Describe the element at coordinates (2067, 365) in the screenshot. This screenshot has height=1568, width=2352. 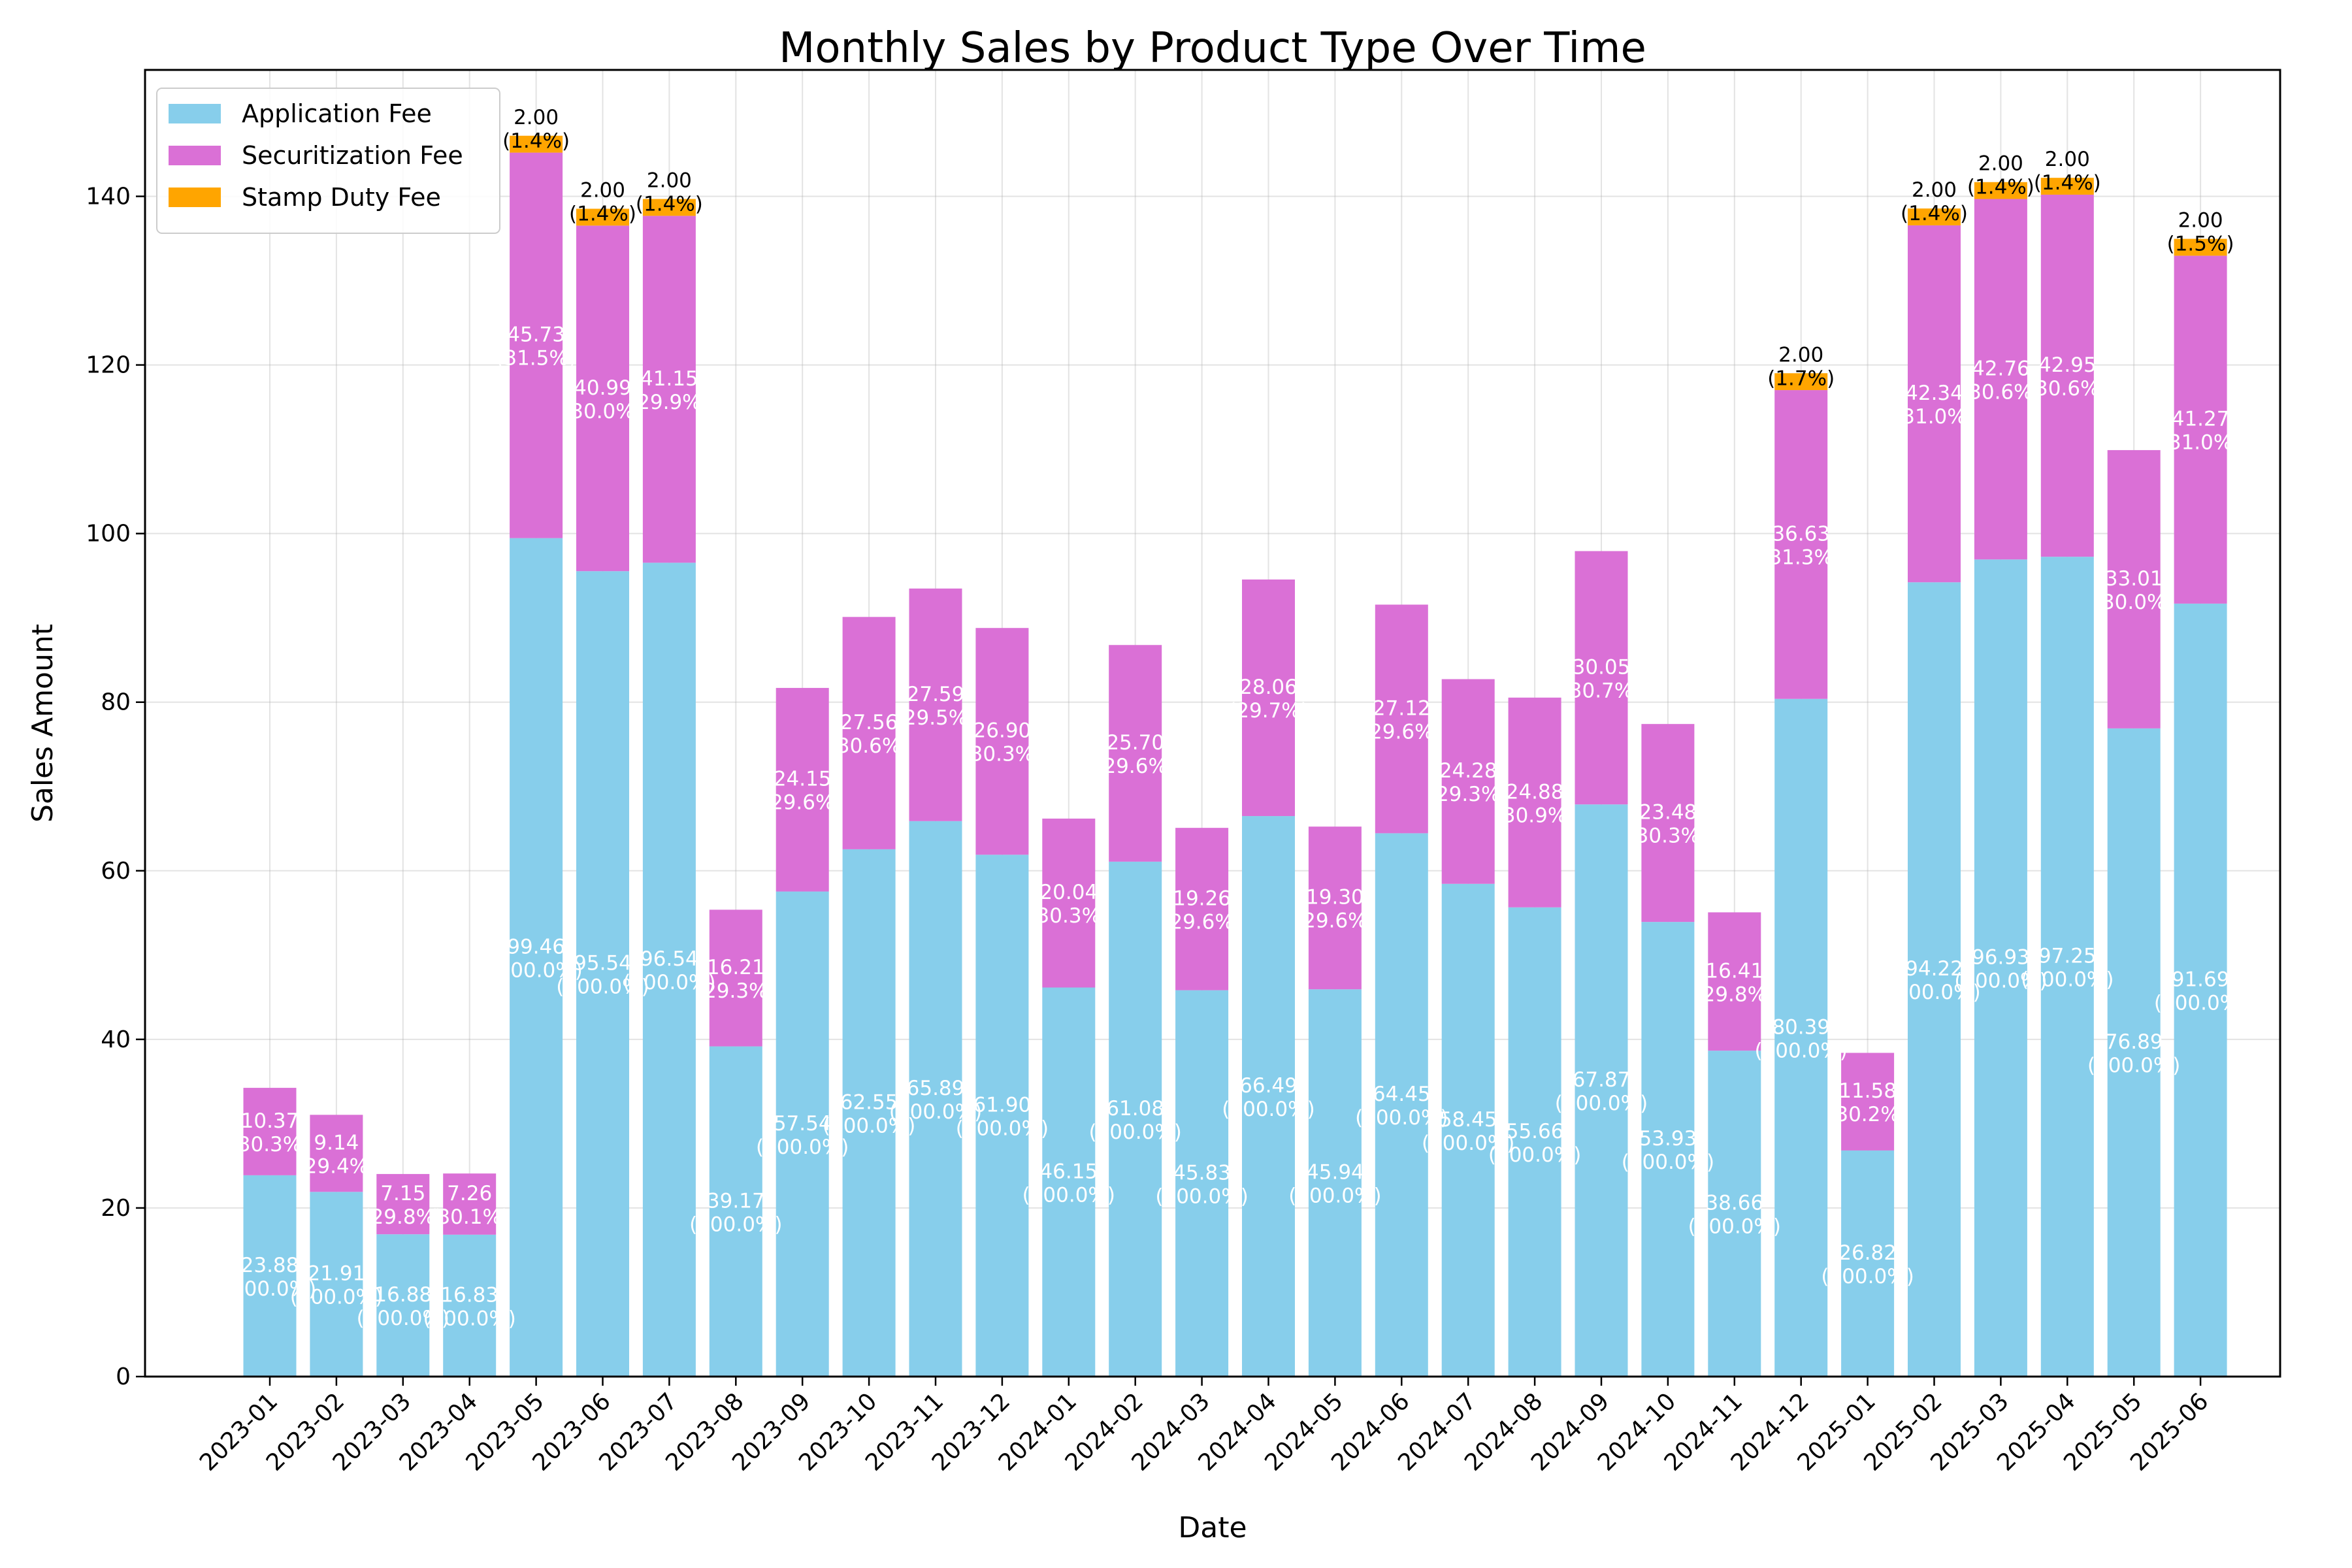
I see `segment-value-label: 42.95` at that location.